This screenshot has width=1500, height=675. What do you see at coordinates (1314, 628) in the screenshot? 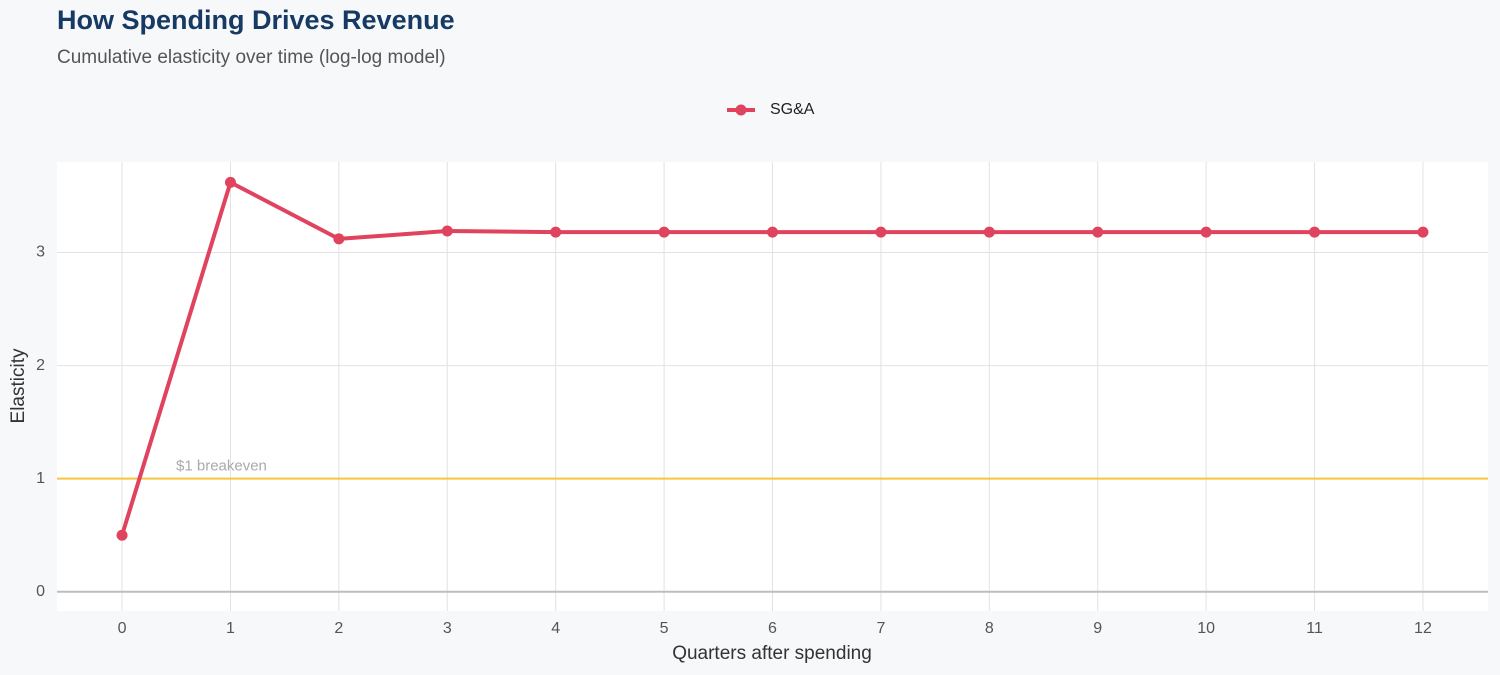
I see `x-tick-label: 11` at bounding box center [1314, 628].